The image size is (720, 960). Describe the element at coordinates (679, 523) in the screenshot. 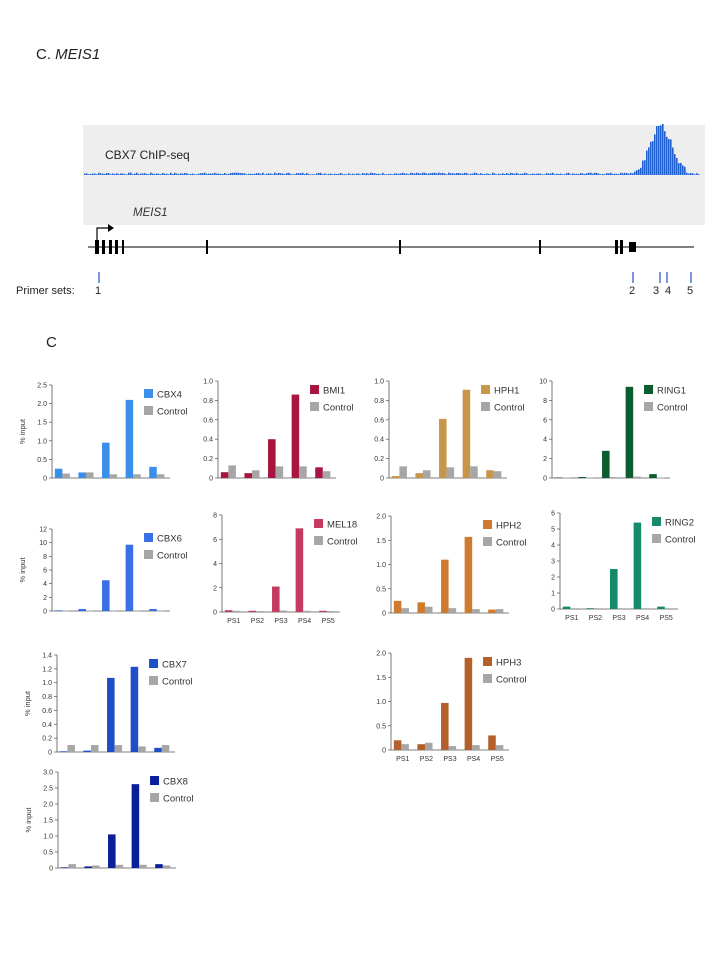

I see `legend-label: RING2` at that location.